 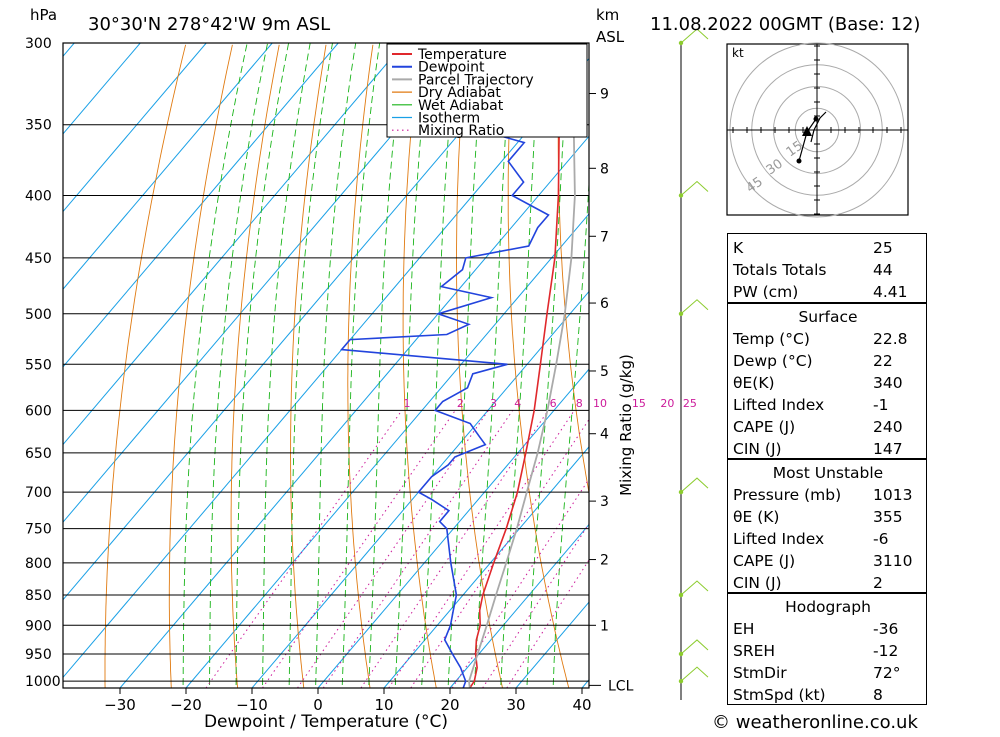 What do you see at coordinates (828, 561) in the screenshot?
I see `unstable-row: CAPE (J)3110` at bounding box center [828, 561].